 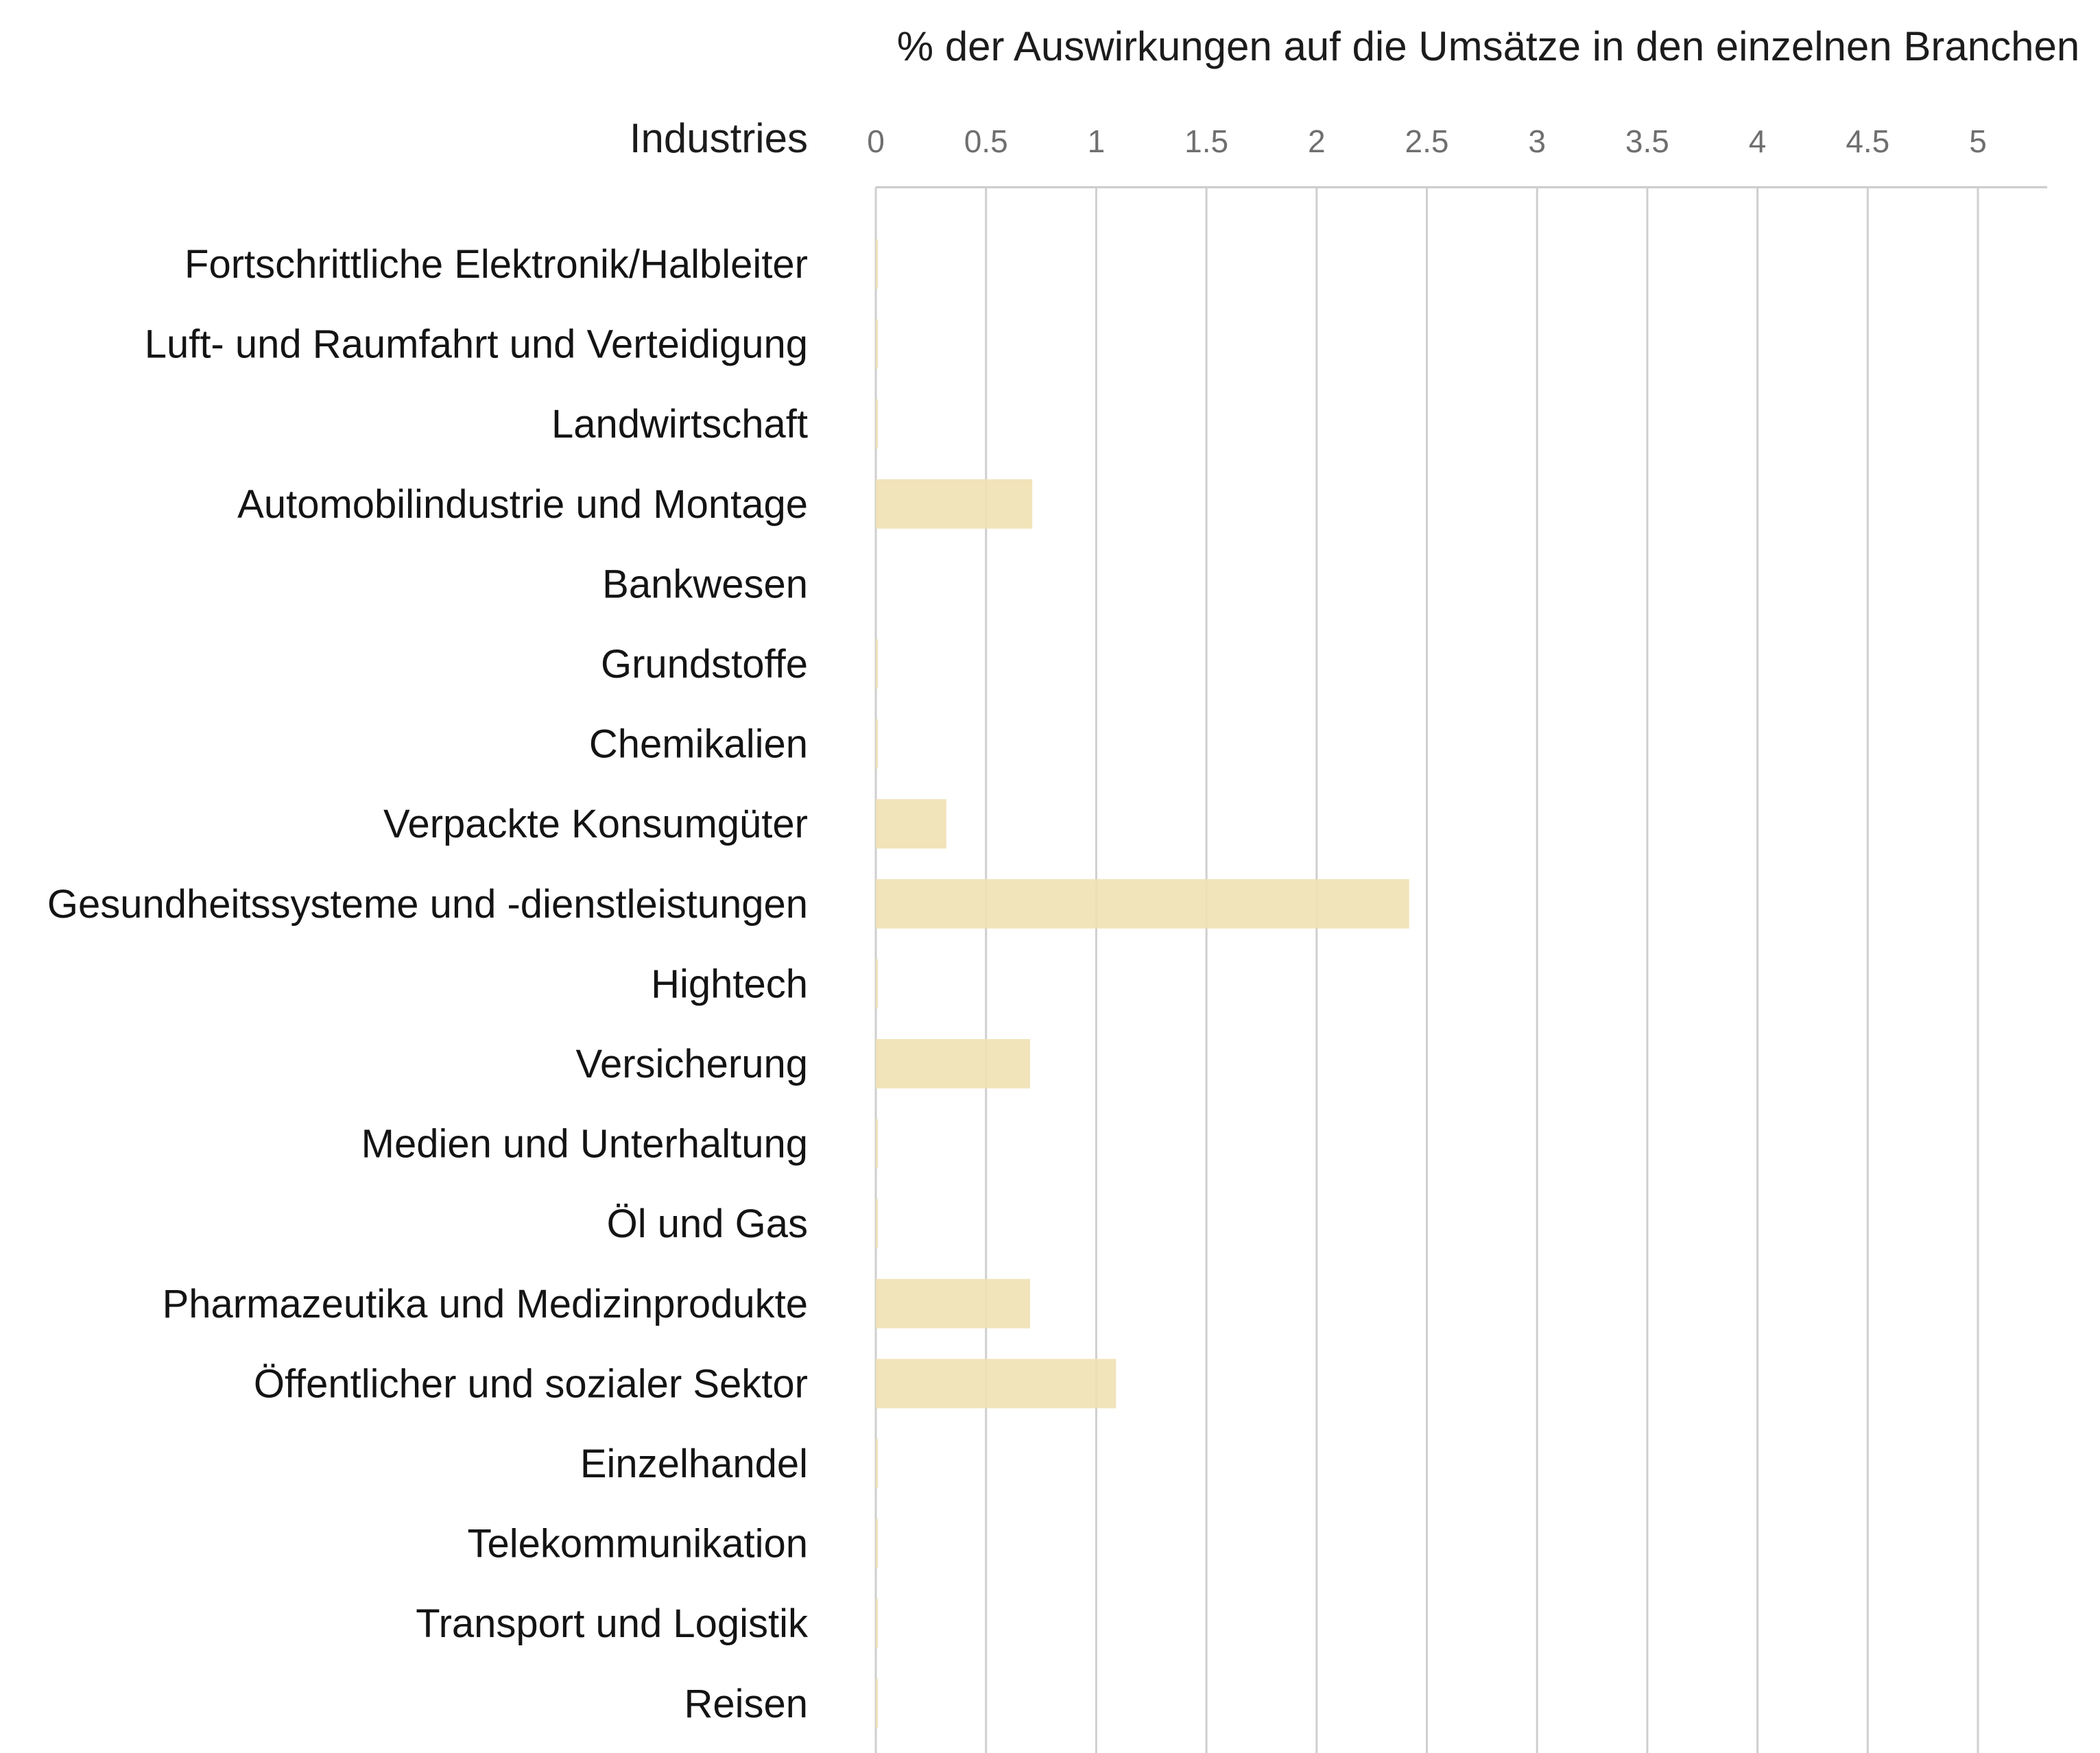 What do you see at coordinates (719, 138) in the screenshot?
I see `category-axis-label: Industries` at bounding box center [719, 138].